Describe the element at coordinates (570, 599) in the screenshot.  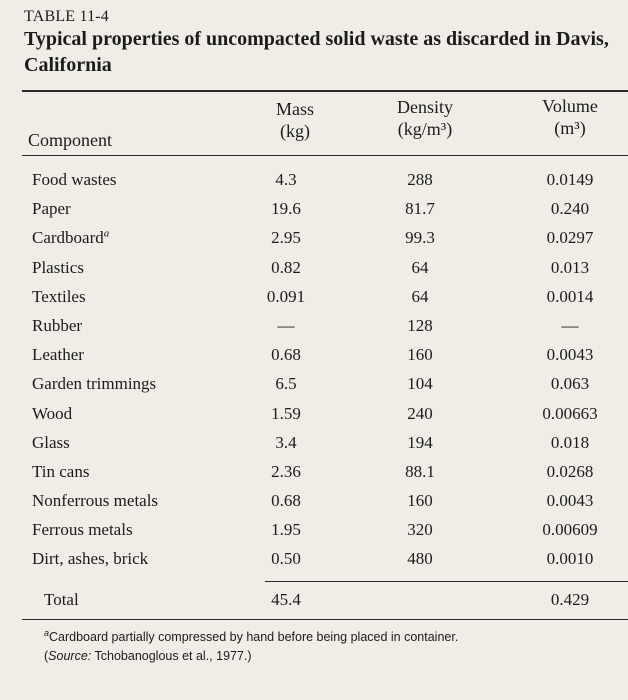
I see `total-volume: 0.429` at that location.